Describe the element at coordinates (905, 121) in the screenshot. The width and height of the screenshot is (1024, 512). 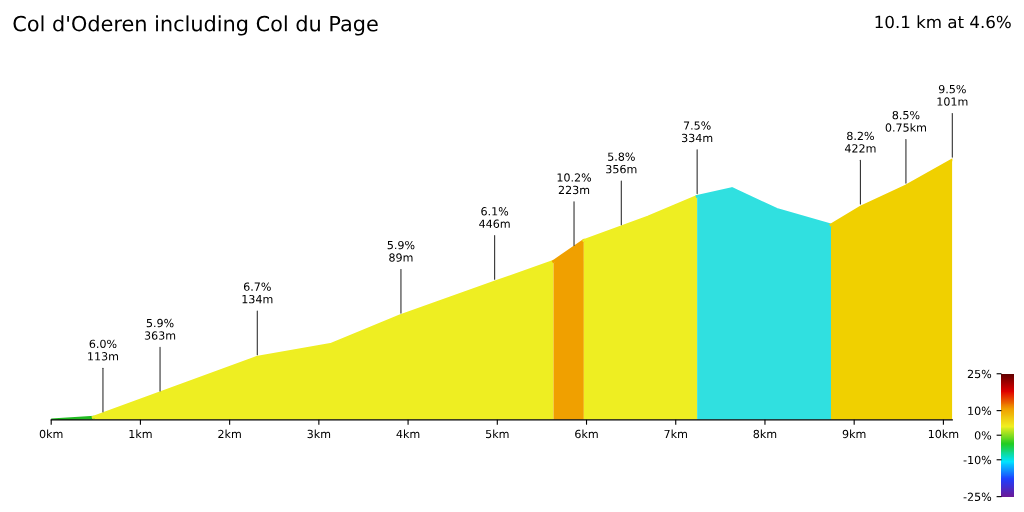
I see `annotation: 8.5% 0.75km` at that location.